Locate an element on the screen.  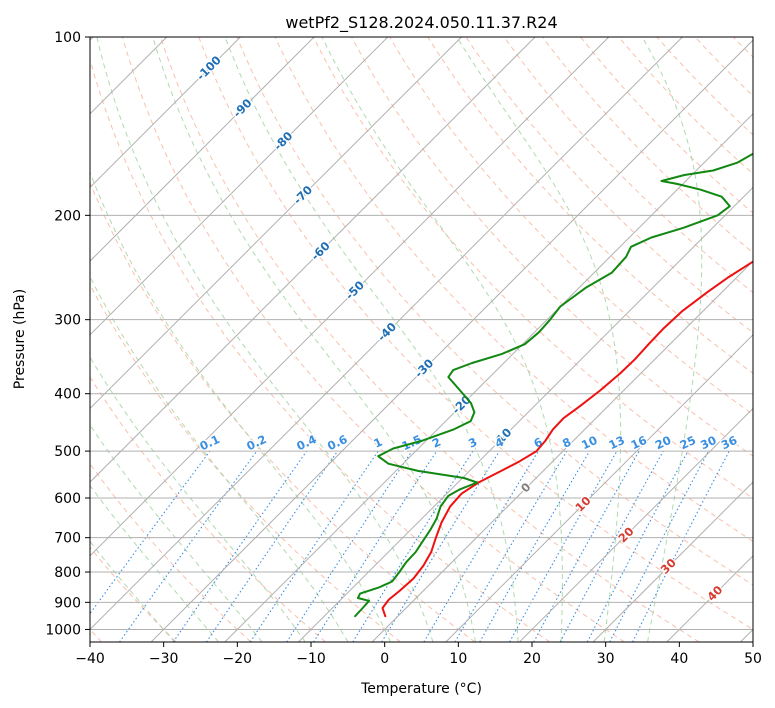
y-tick-label: 400 is located at coordinates (67, 395).